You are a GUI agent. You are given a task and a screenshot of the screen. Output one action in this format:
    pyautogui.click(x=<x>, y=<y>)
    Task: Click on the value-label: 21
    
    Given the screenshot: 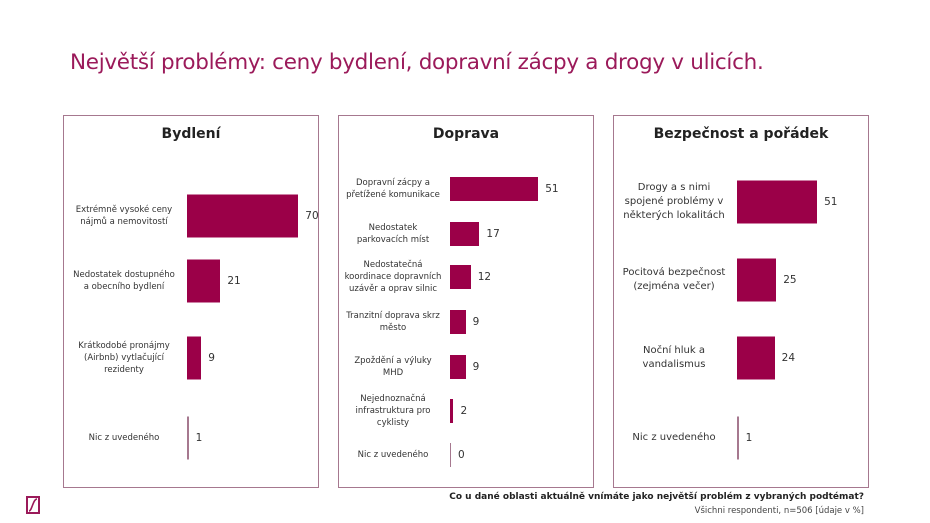 What is the action you would take?
    pyautogui.click(x=234, y=281)
    